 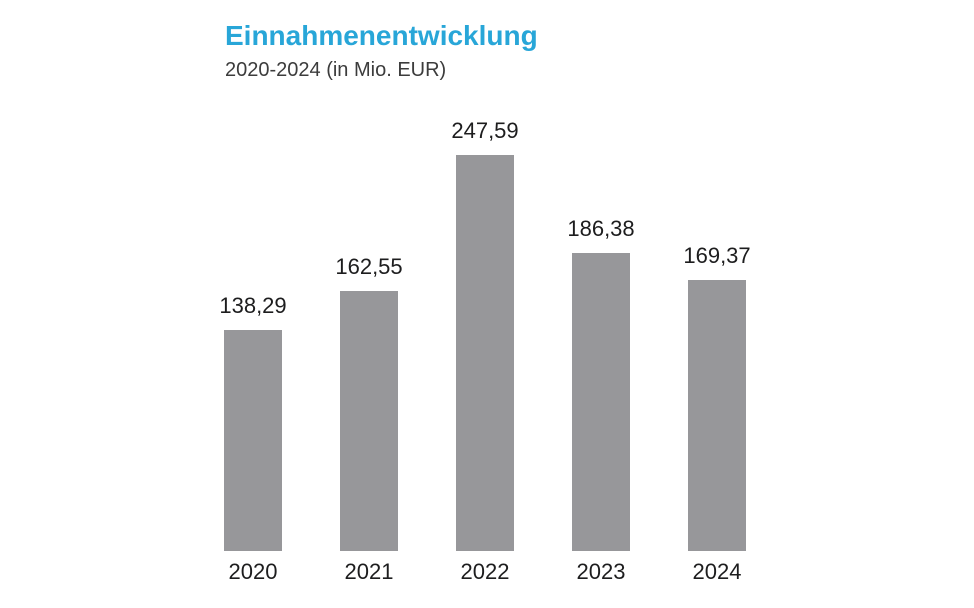 What do you see at coordinates (485, 130) in the screenshot?
I see `value-label-2022: 247,59` at bounding box center [485, 130].